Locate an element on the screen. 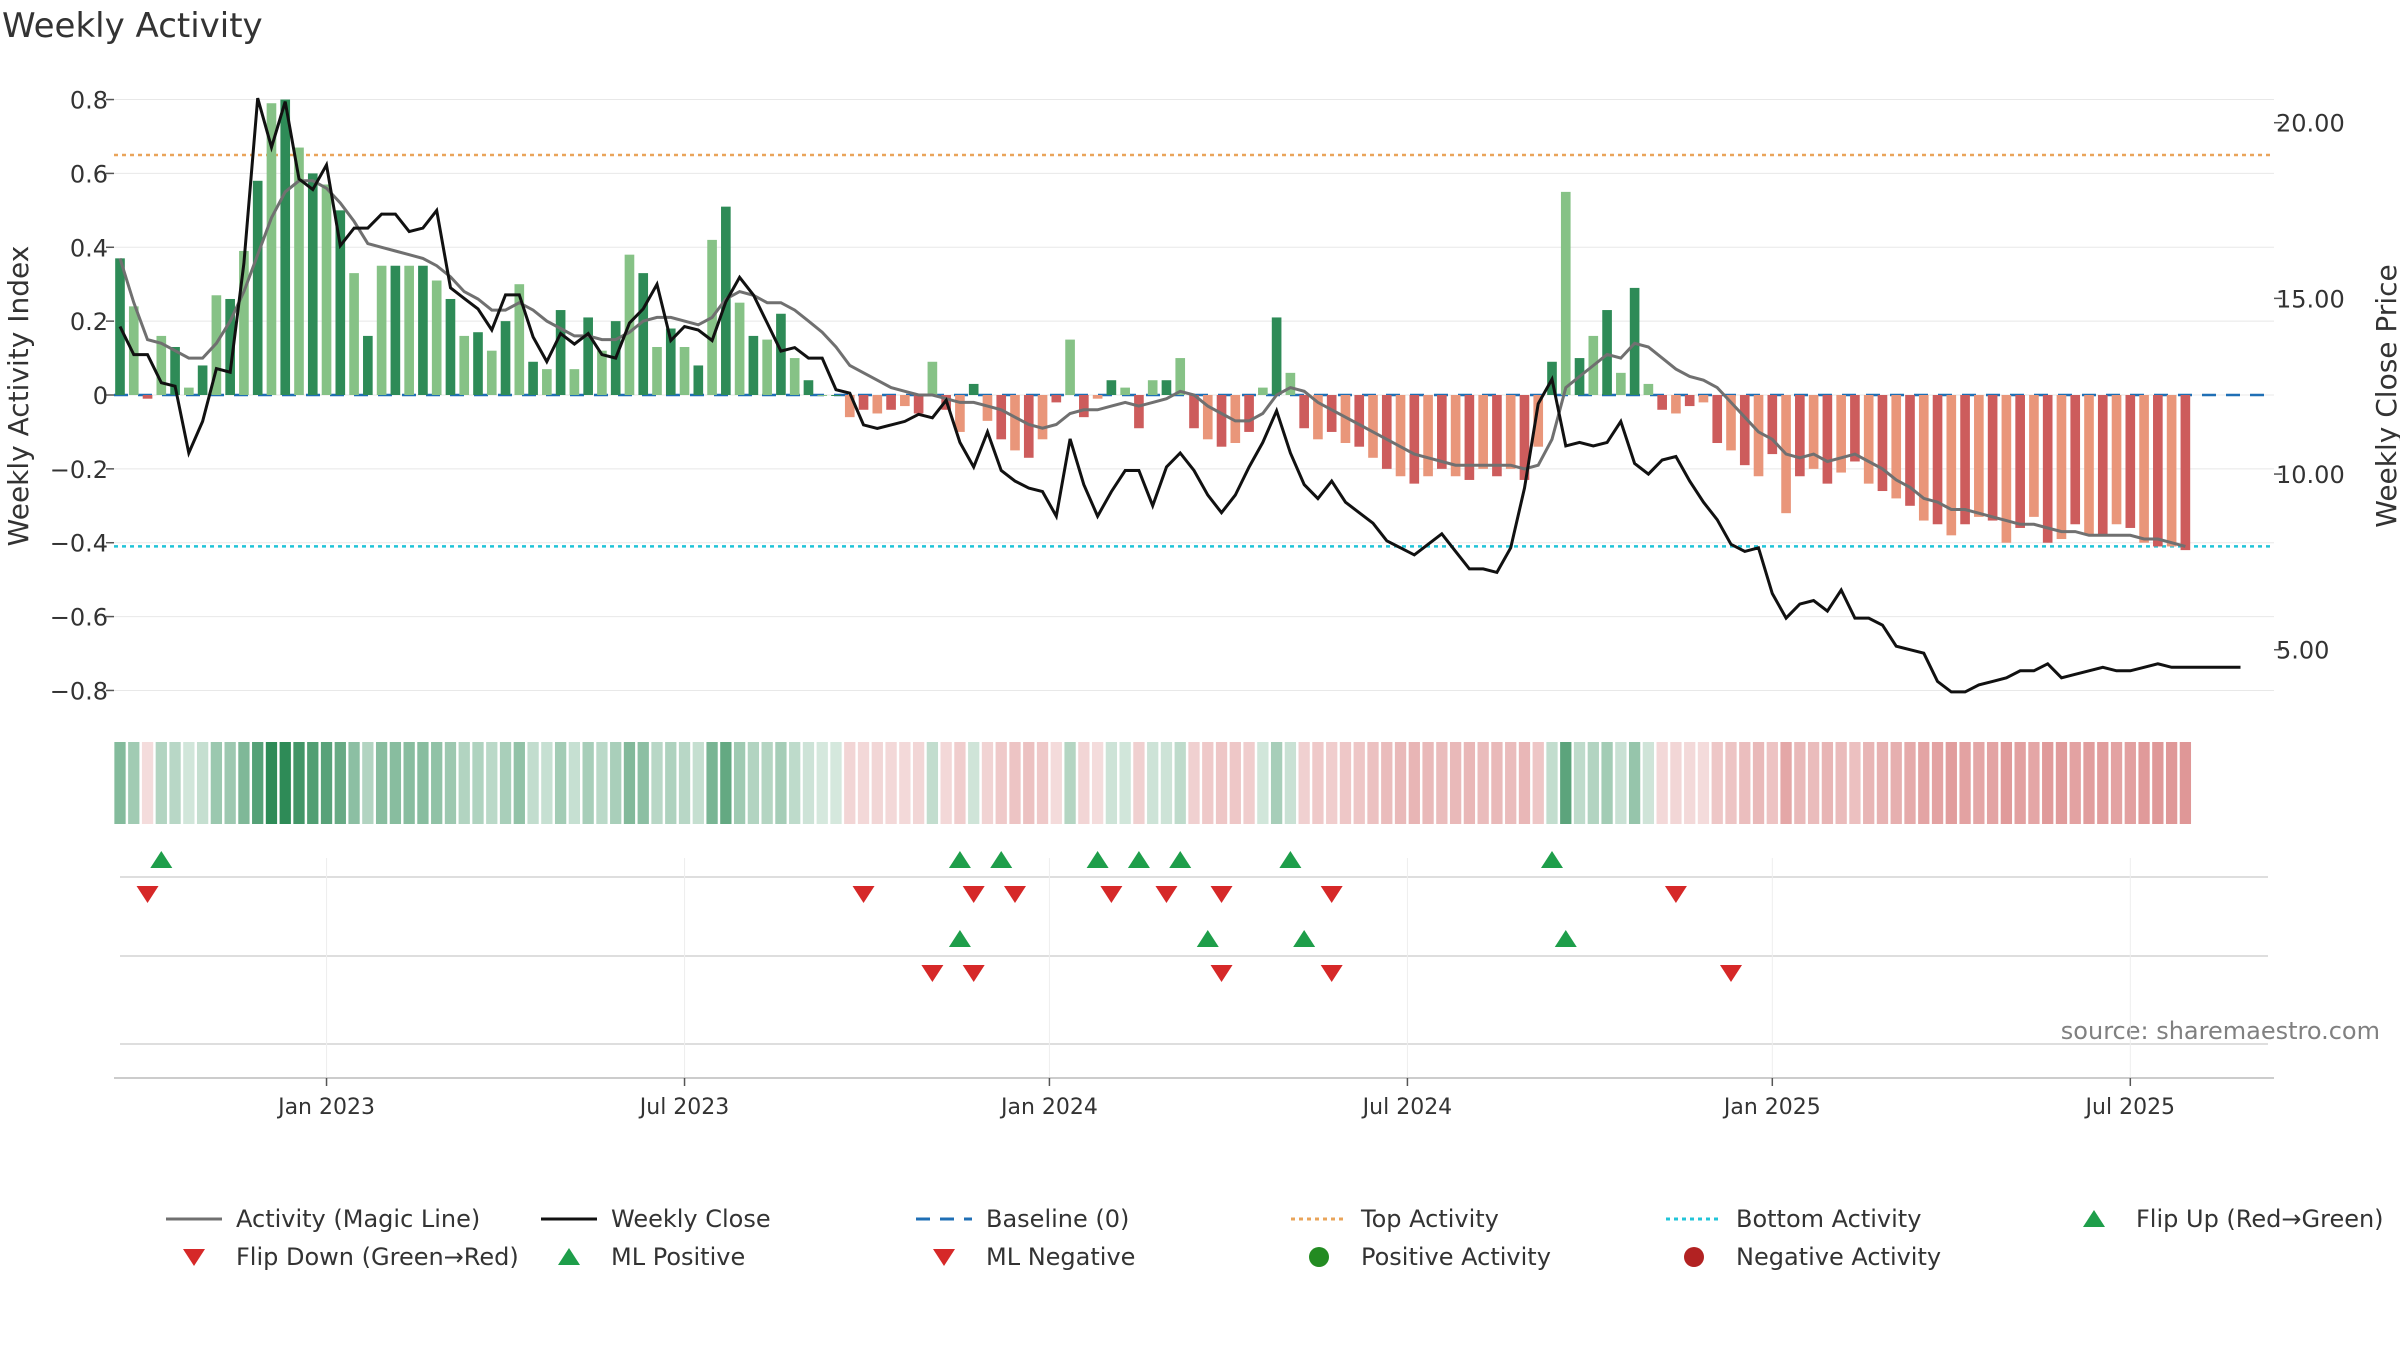 This screenshot has height=1350, width=2400. legend-label: Bottom Activity is located at coordinates (1829, 1219).